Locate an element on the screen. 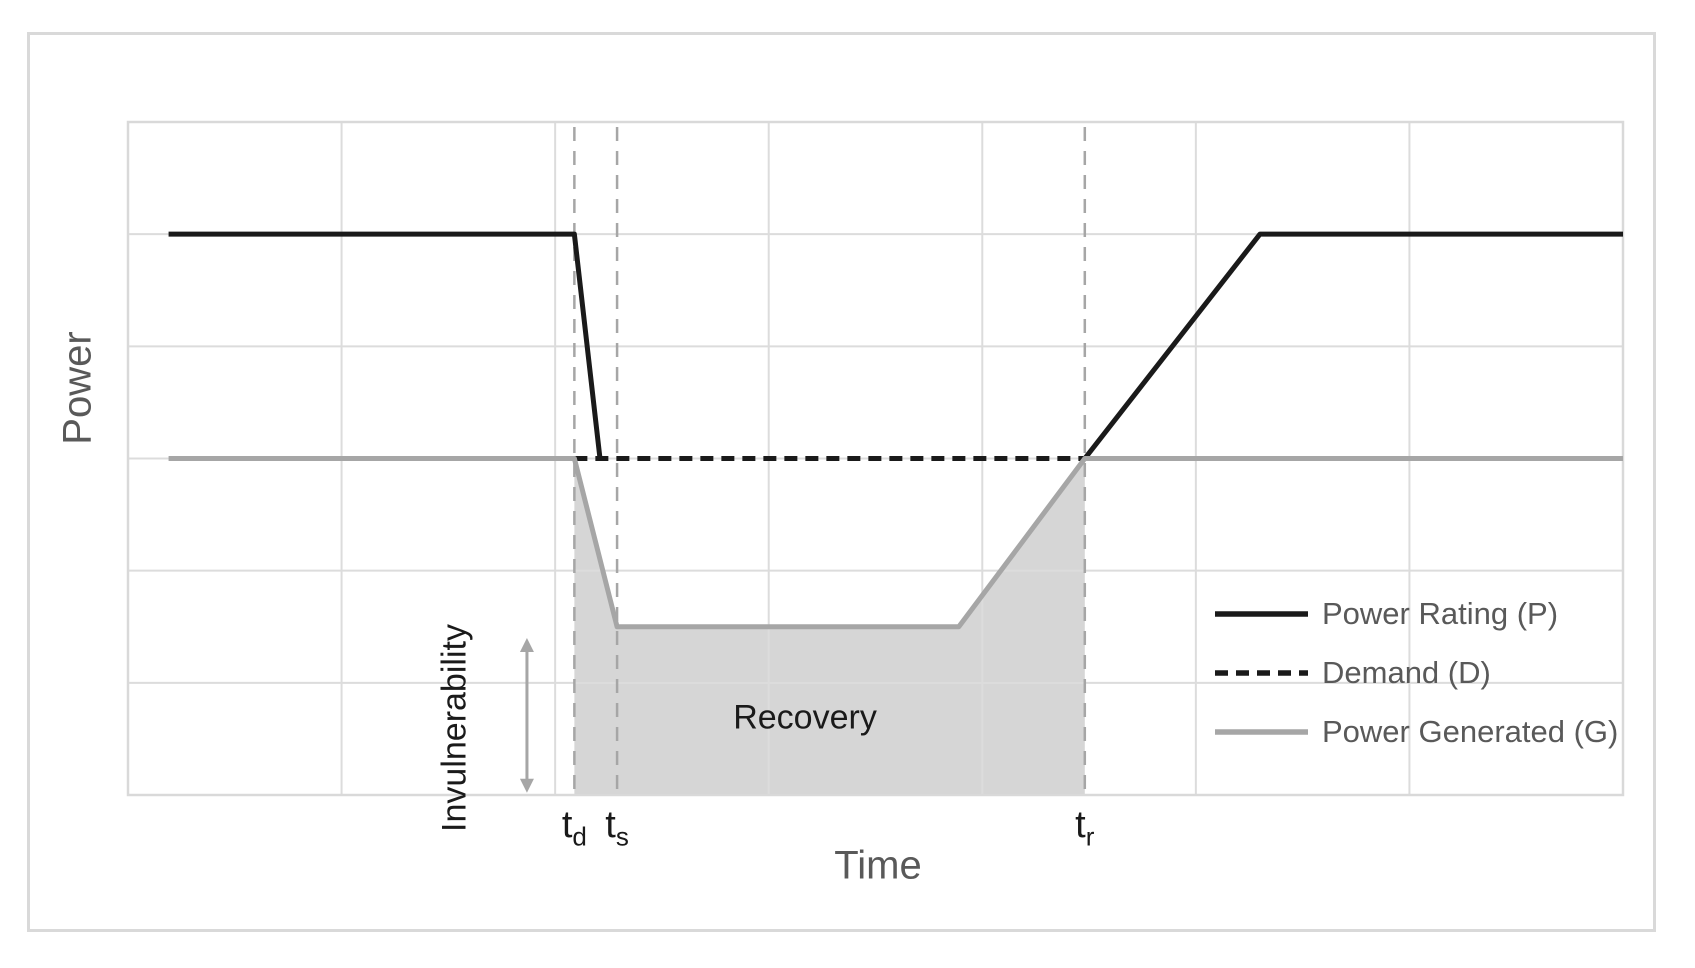 The height and width of the screenshot is (968, 1695). legend-item: Power Generated (G) is located at coordinates (1416, 731).